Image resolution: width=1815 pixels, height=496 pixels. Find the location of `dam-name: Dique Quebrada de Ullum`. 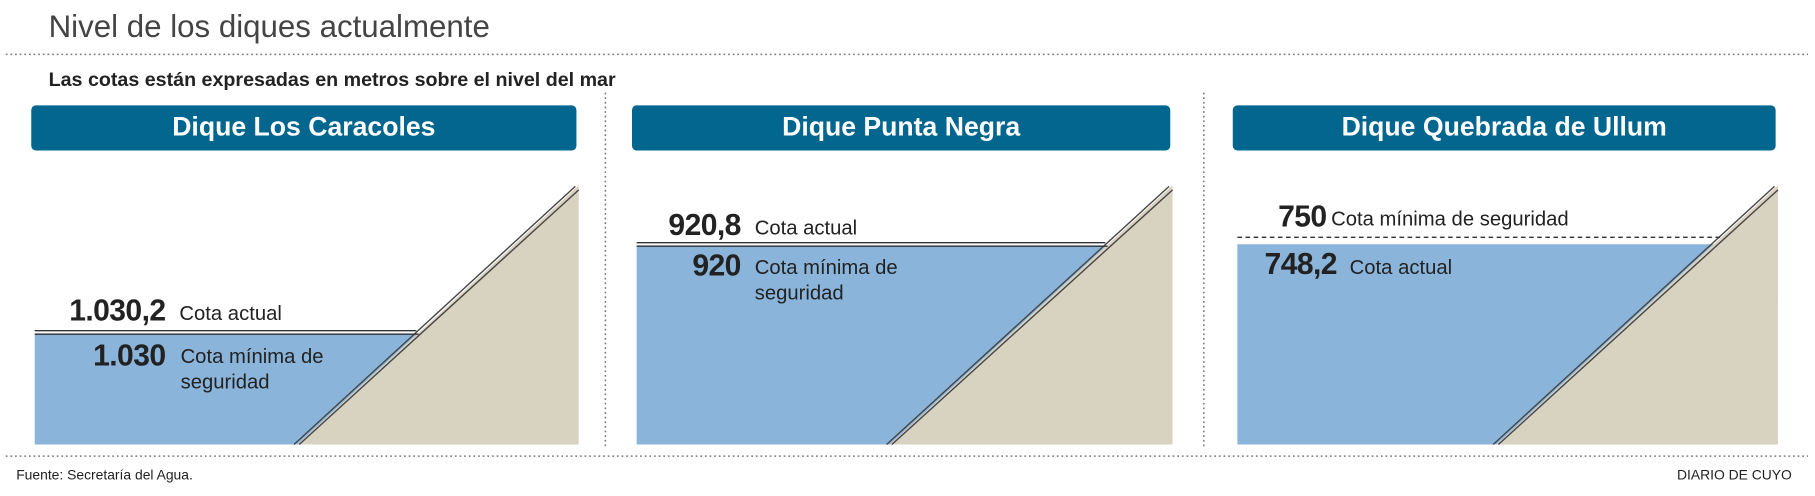

dam-name: Dique Quebrada de Ullum is located at coordinates (1504, 127).